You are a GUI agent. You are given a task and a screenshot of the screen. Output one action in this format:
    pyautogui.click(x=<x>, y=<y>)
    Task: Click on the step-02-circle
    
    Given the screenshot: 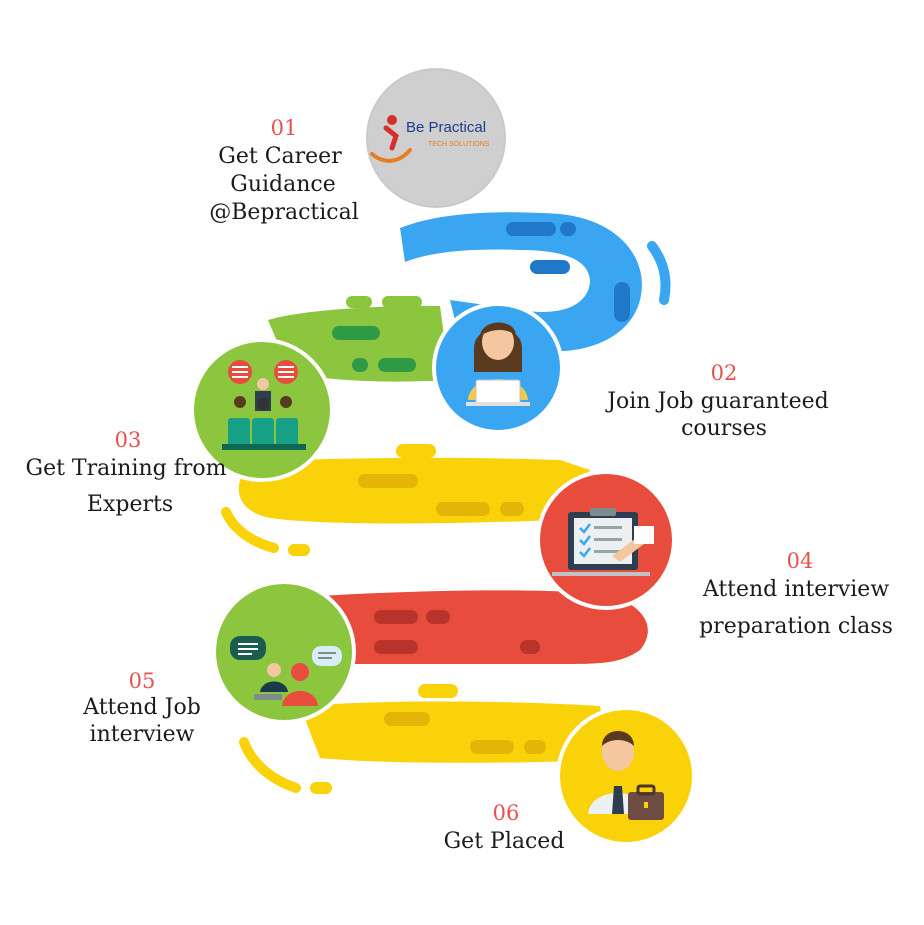 What is the action you would take?
    pyautogui.click(x=498, y=368)
    